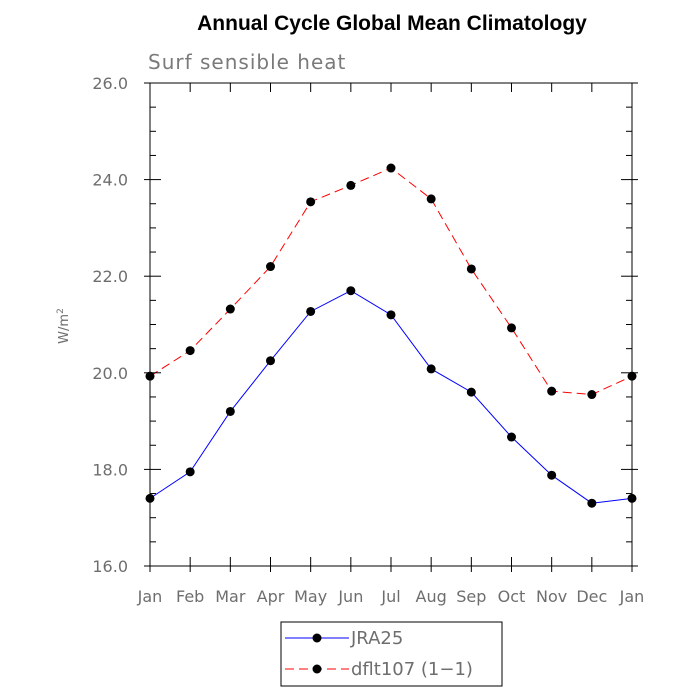 The image size is (700, 700). I want to click on x-tick-label: Nov, so click(551, 596).